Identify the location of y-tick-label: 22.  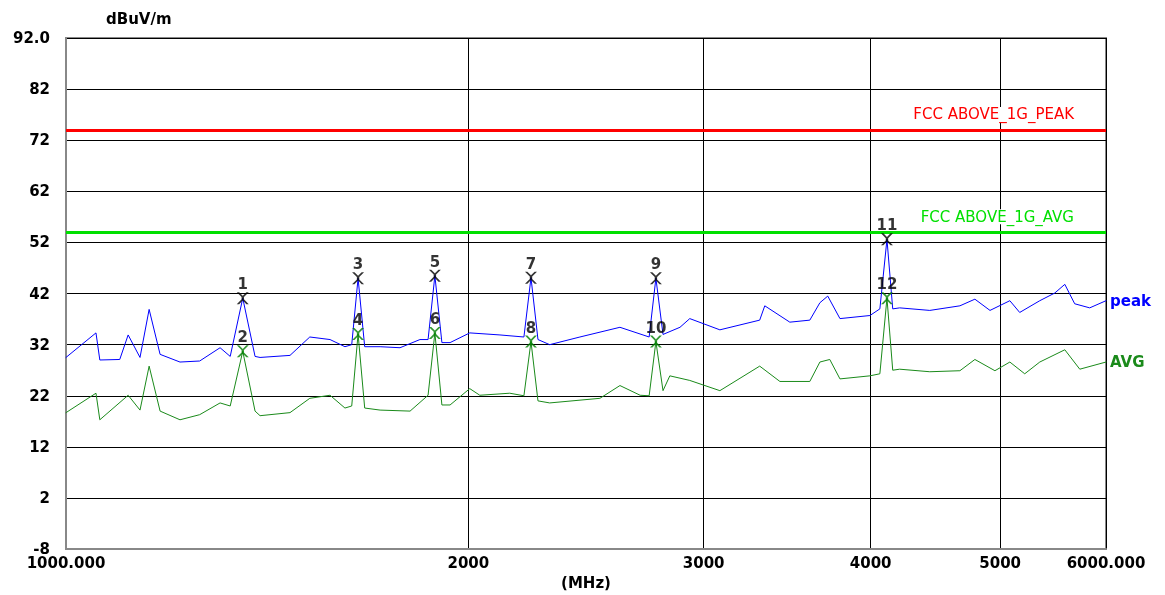
(39, 395).